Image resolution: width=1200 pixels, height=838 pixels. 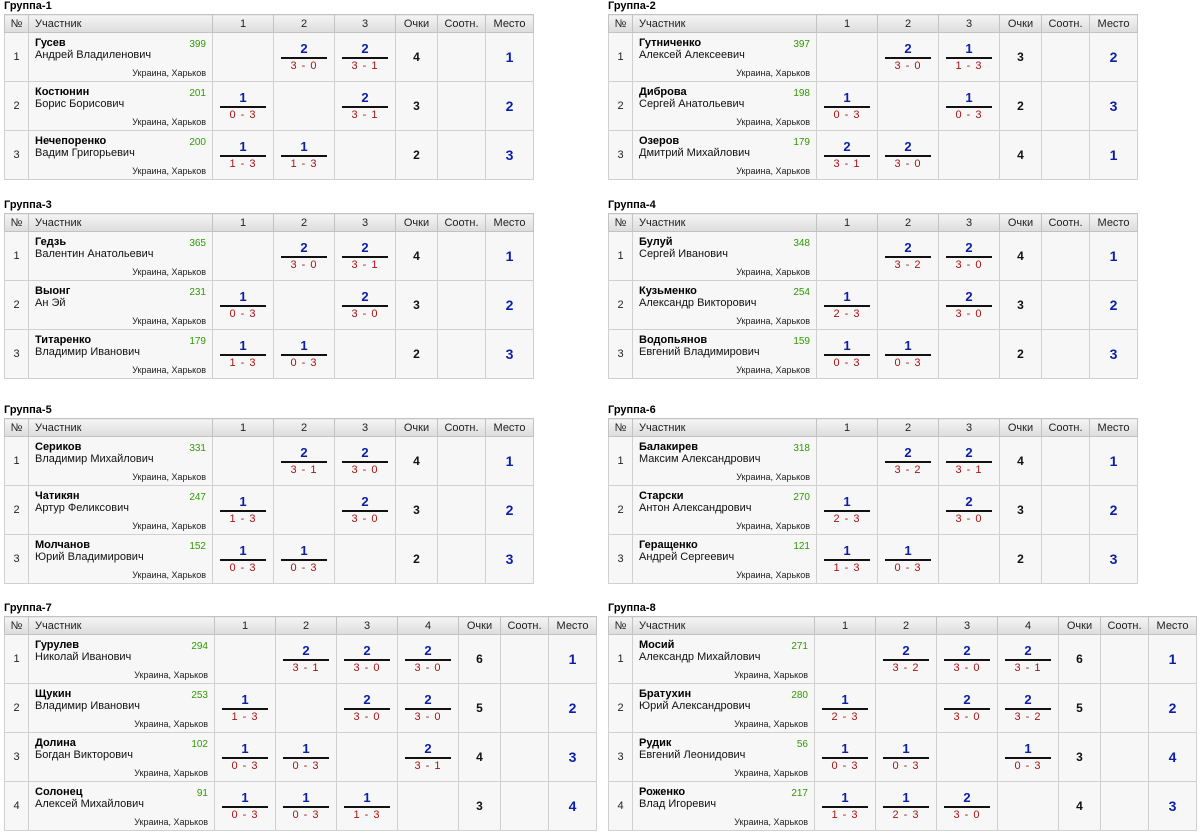 What do you see at coordinates (63, 340) in the screenshot?
I see `player-surname: Титаренко` at bounding box center [63, 340].